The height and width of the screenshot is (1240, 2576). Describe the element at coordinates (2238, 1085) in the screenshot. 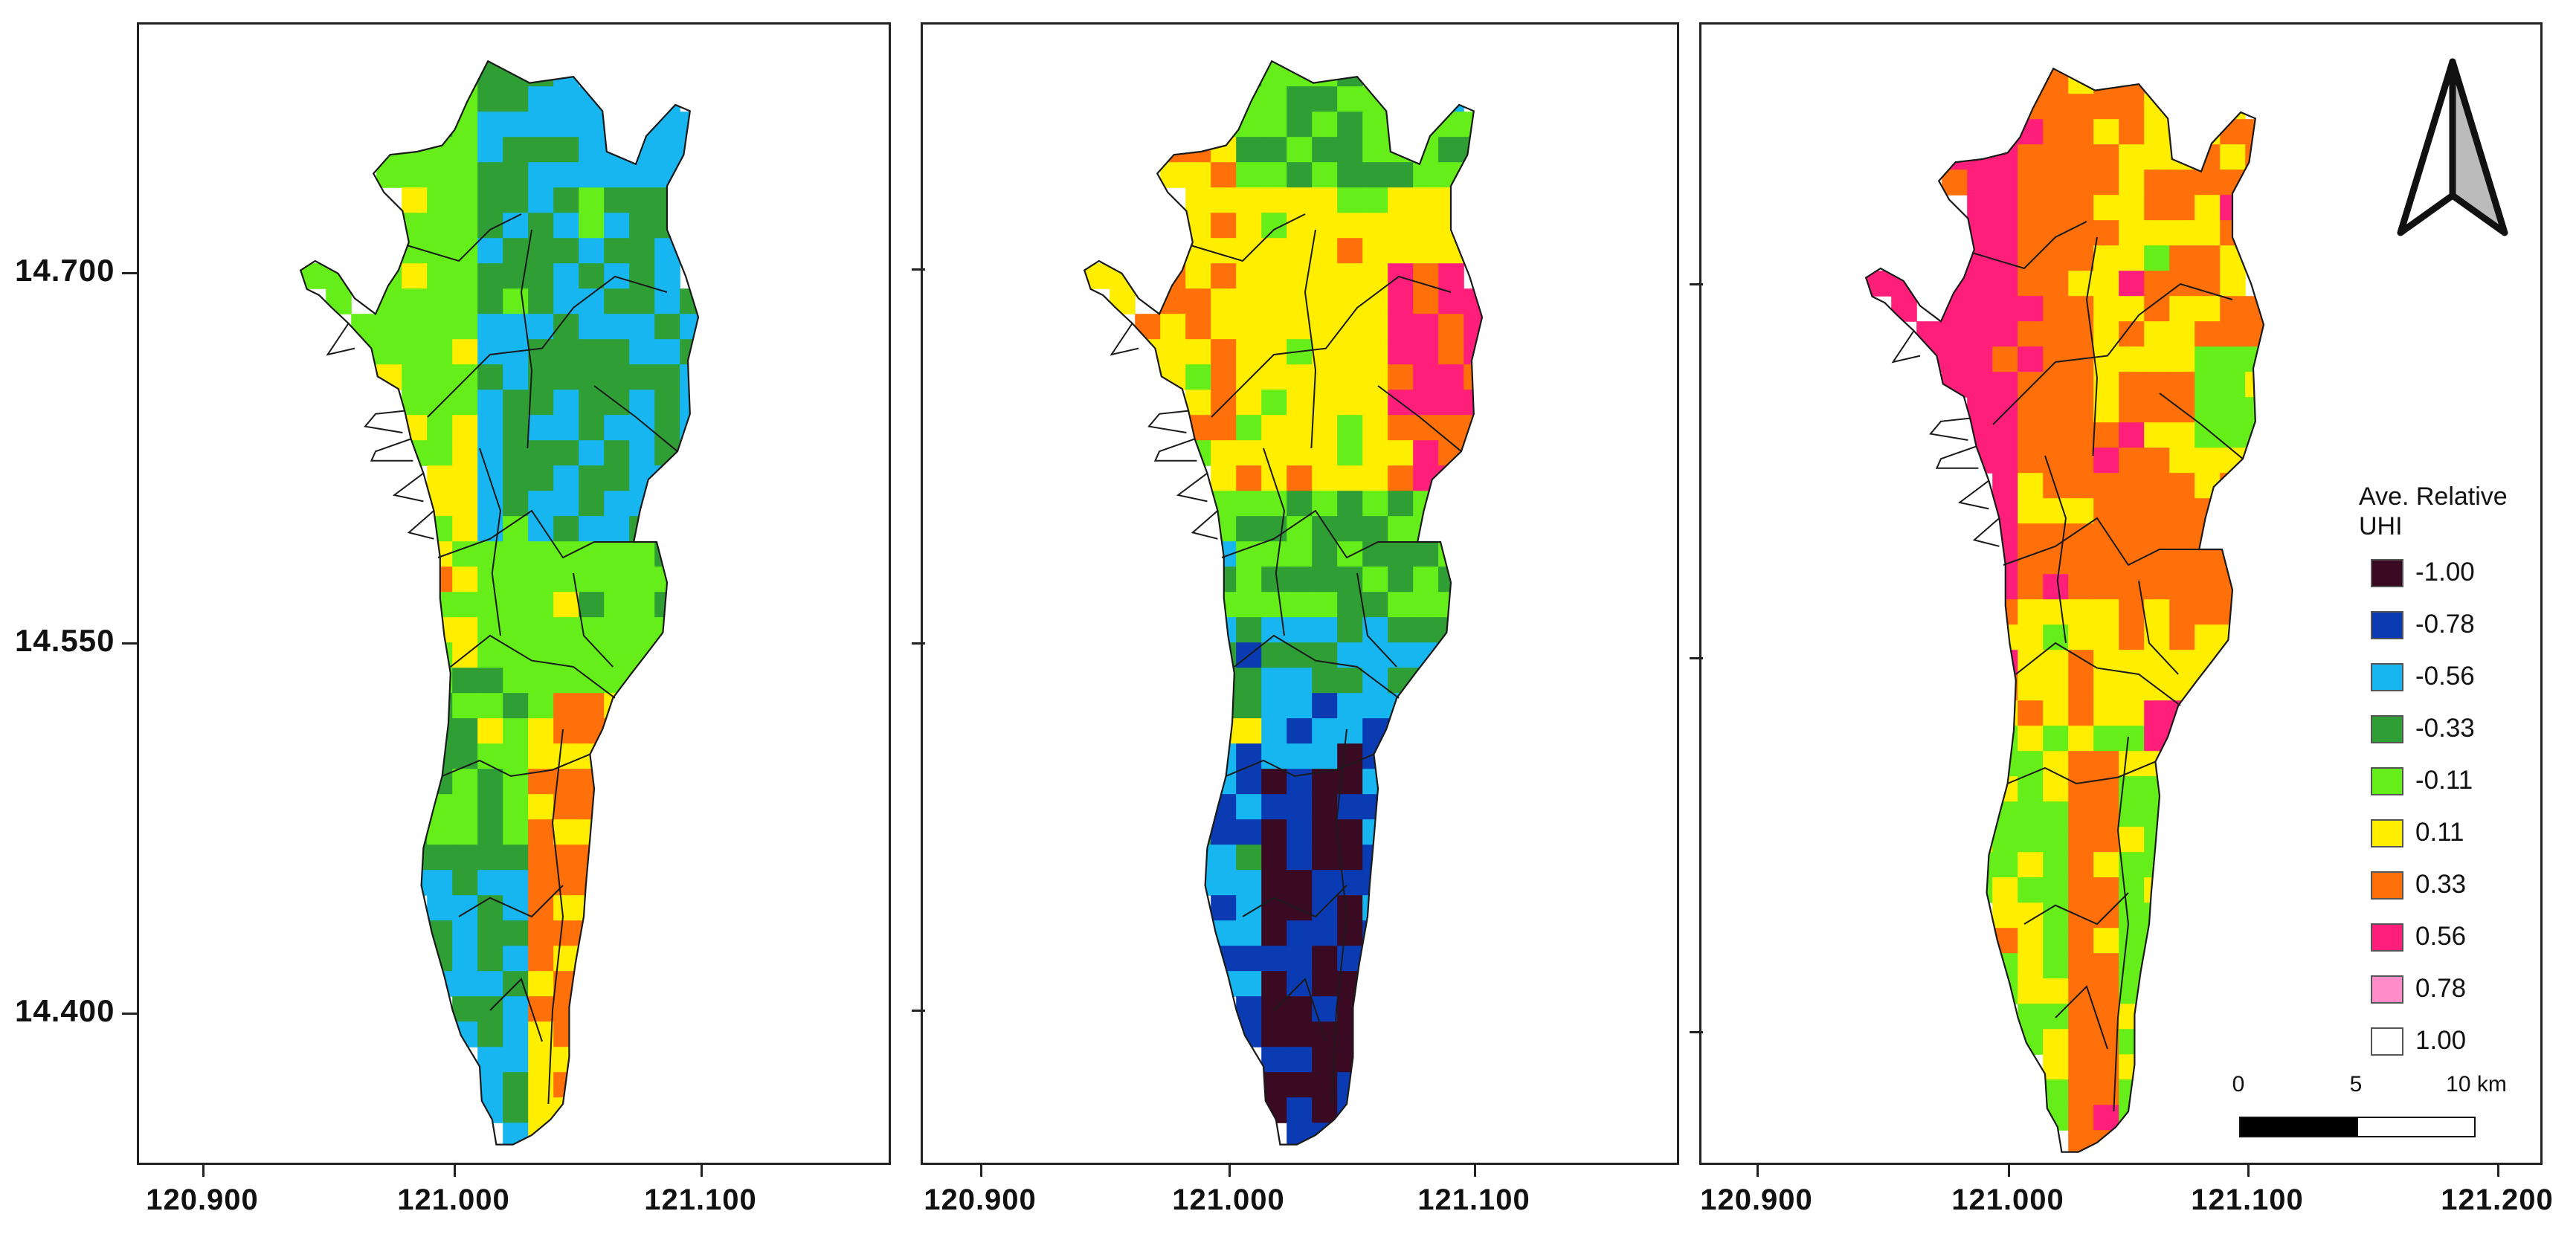

I see `scale-label-0: 0` at that location.